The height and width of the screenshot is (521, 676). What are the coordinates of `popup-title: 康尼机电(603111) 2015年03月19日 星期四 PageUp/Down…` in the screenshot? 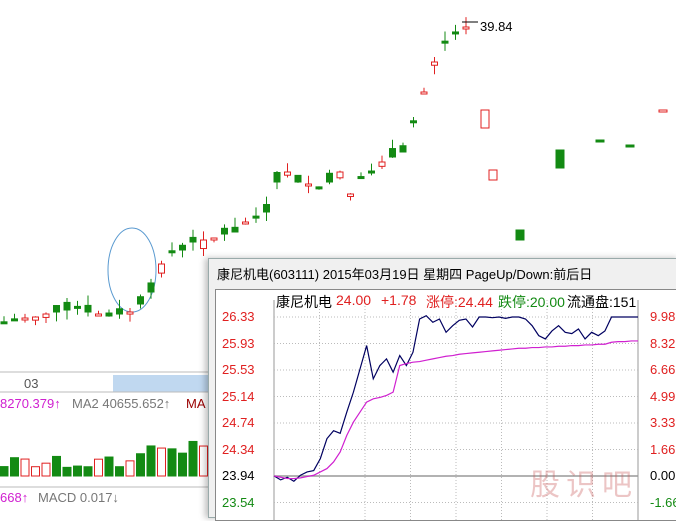 It's located at (405, 274).